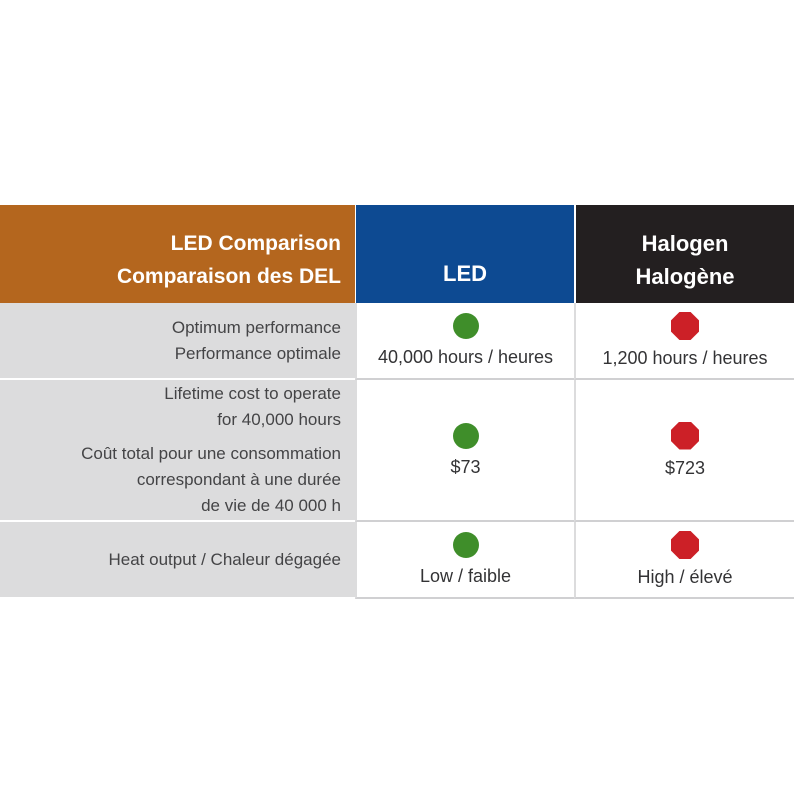  Describe the element at coordinates (685, 467) in the screenshot. I see `halogen-cost-value: $723` at that location.